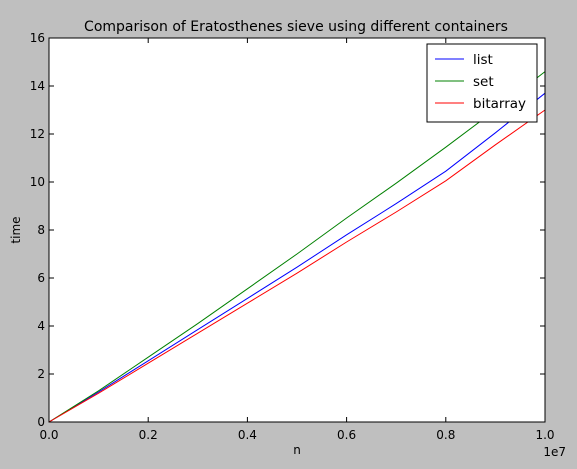 This screenshot has width=577, height=469. Describe the element at coordinates (41, 422) in the screenshot. I see `y-tick-label: 0` at that location.